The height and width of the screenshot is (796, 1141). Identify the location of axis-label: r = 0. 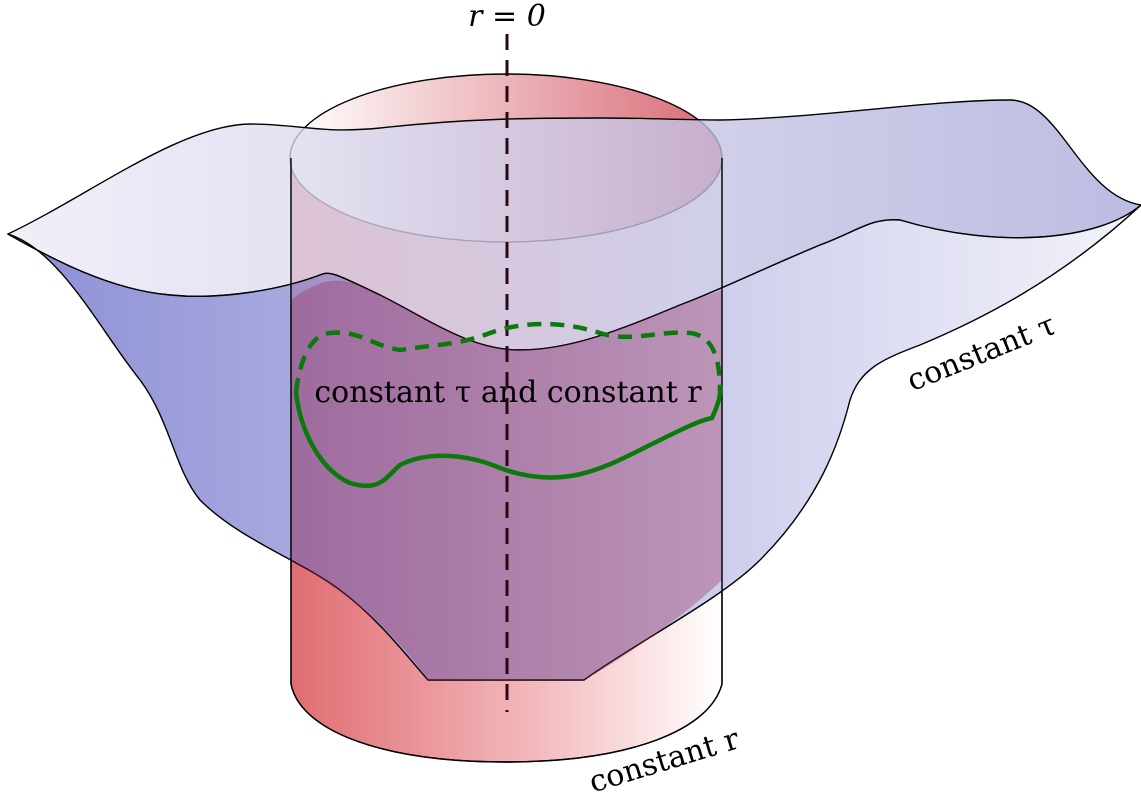
(507, 17).